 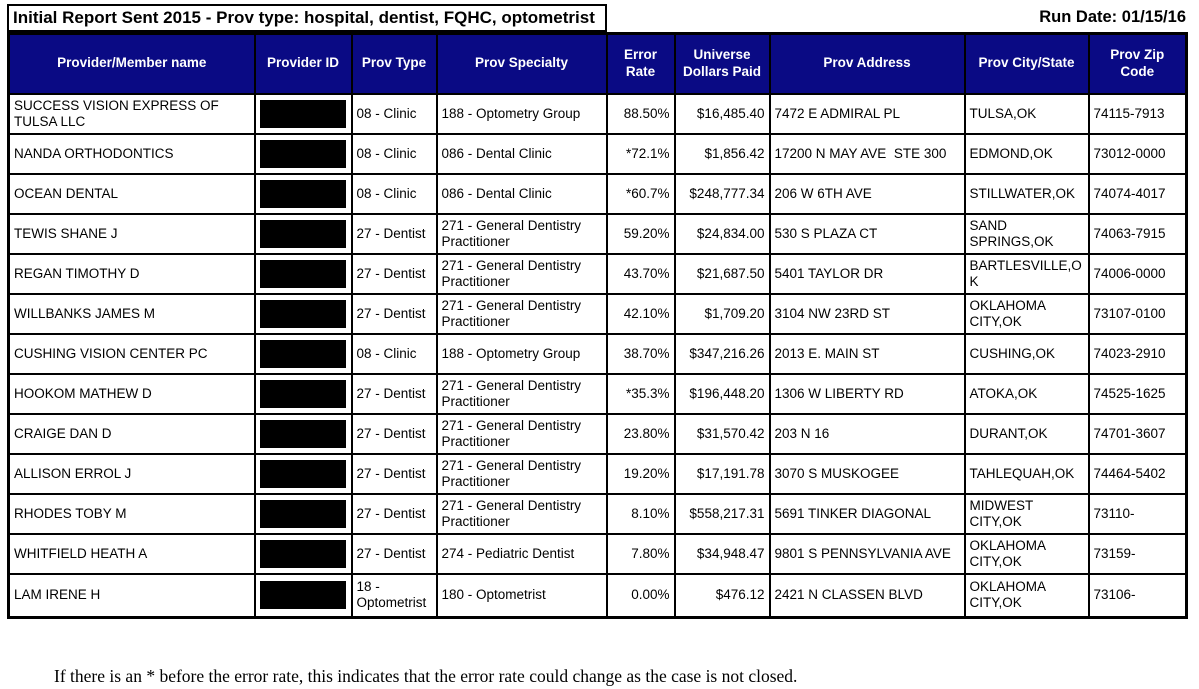 I want to click on cell-error-rate: 88.50%, so click(x=640, y=113).